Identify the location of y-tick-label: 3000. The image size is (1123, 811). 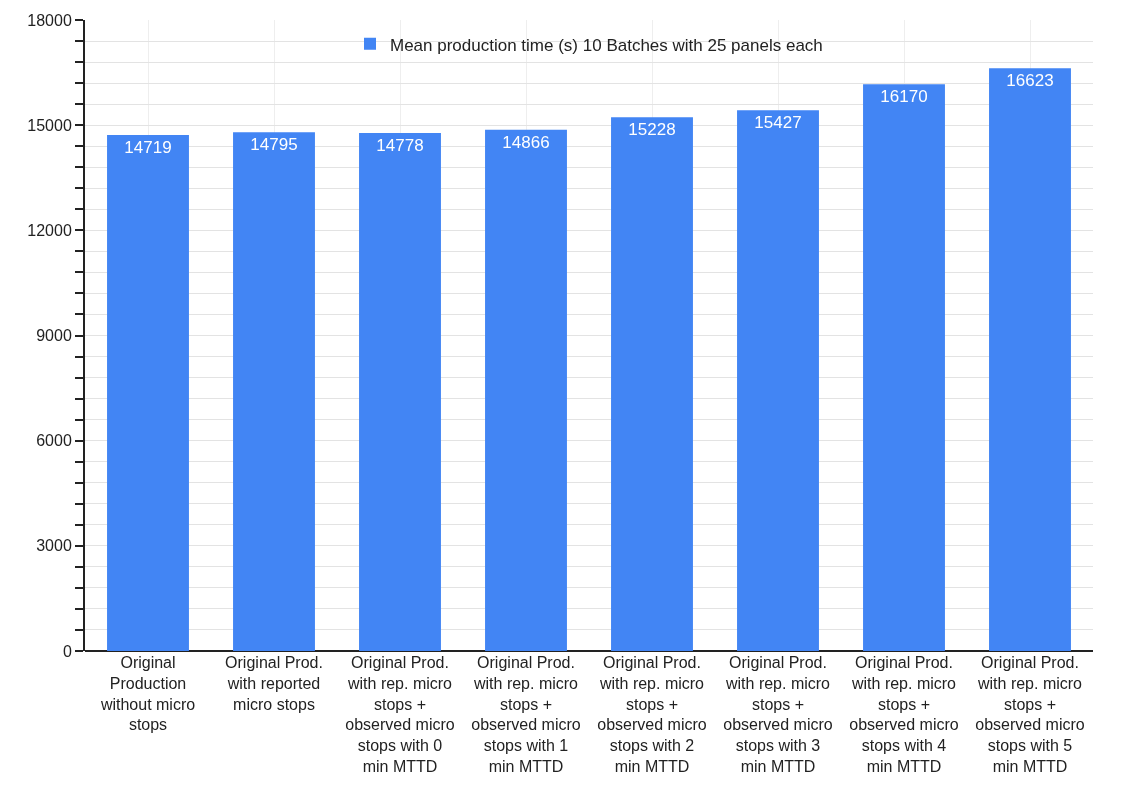
(54, 546).